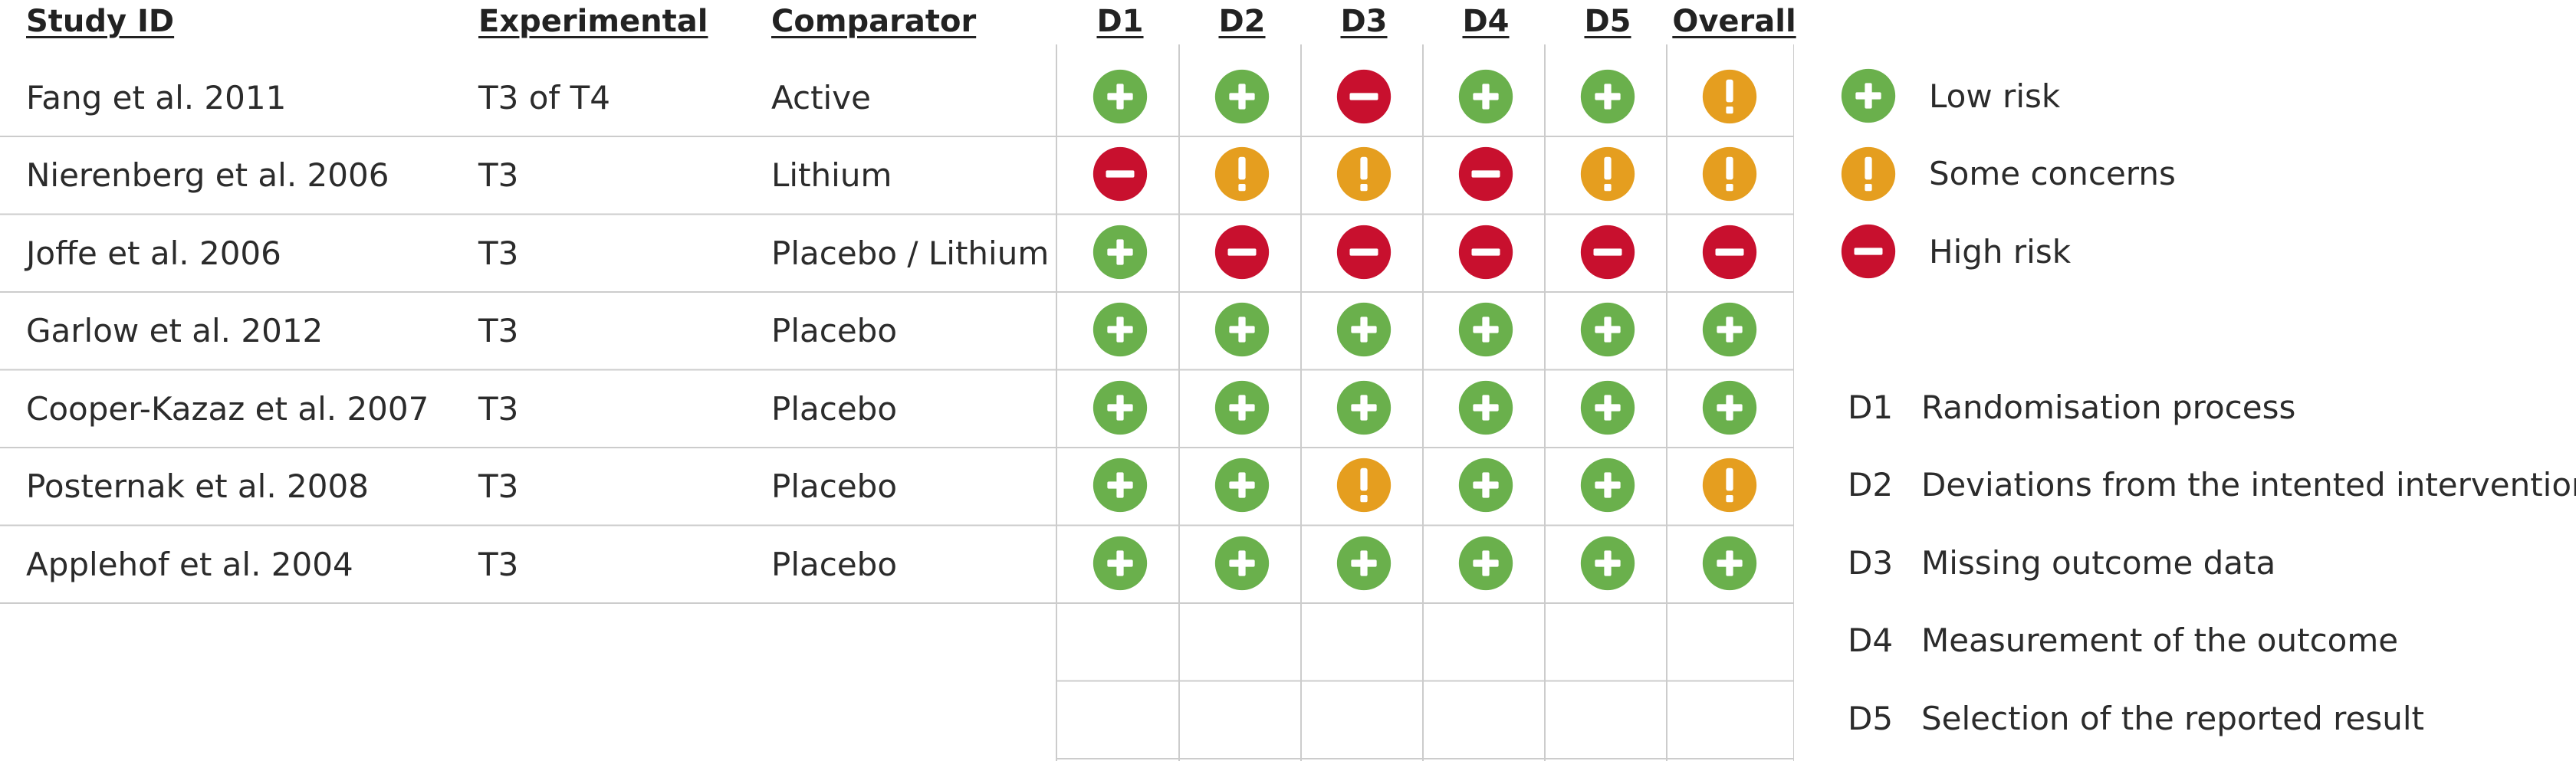 This screenshot has height=761, width=2576. Describe the element at coordinates (100, 21) in the screenshot. I see `header-study-id: Study ID` at that location.